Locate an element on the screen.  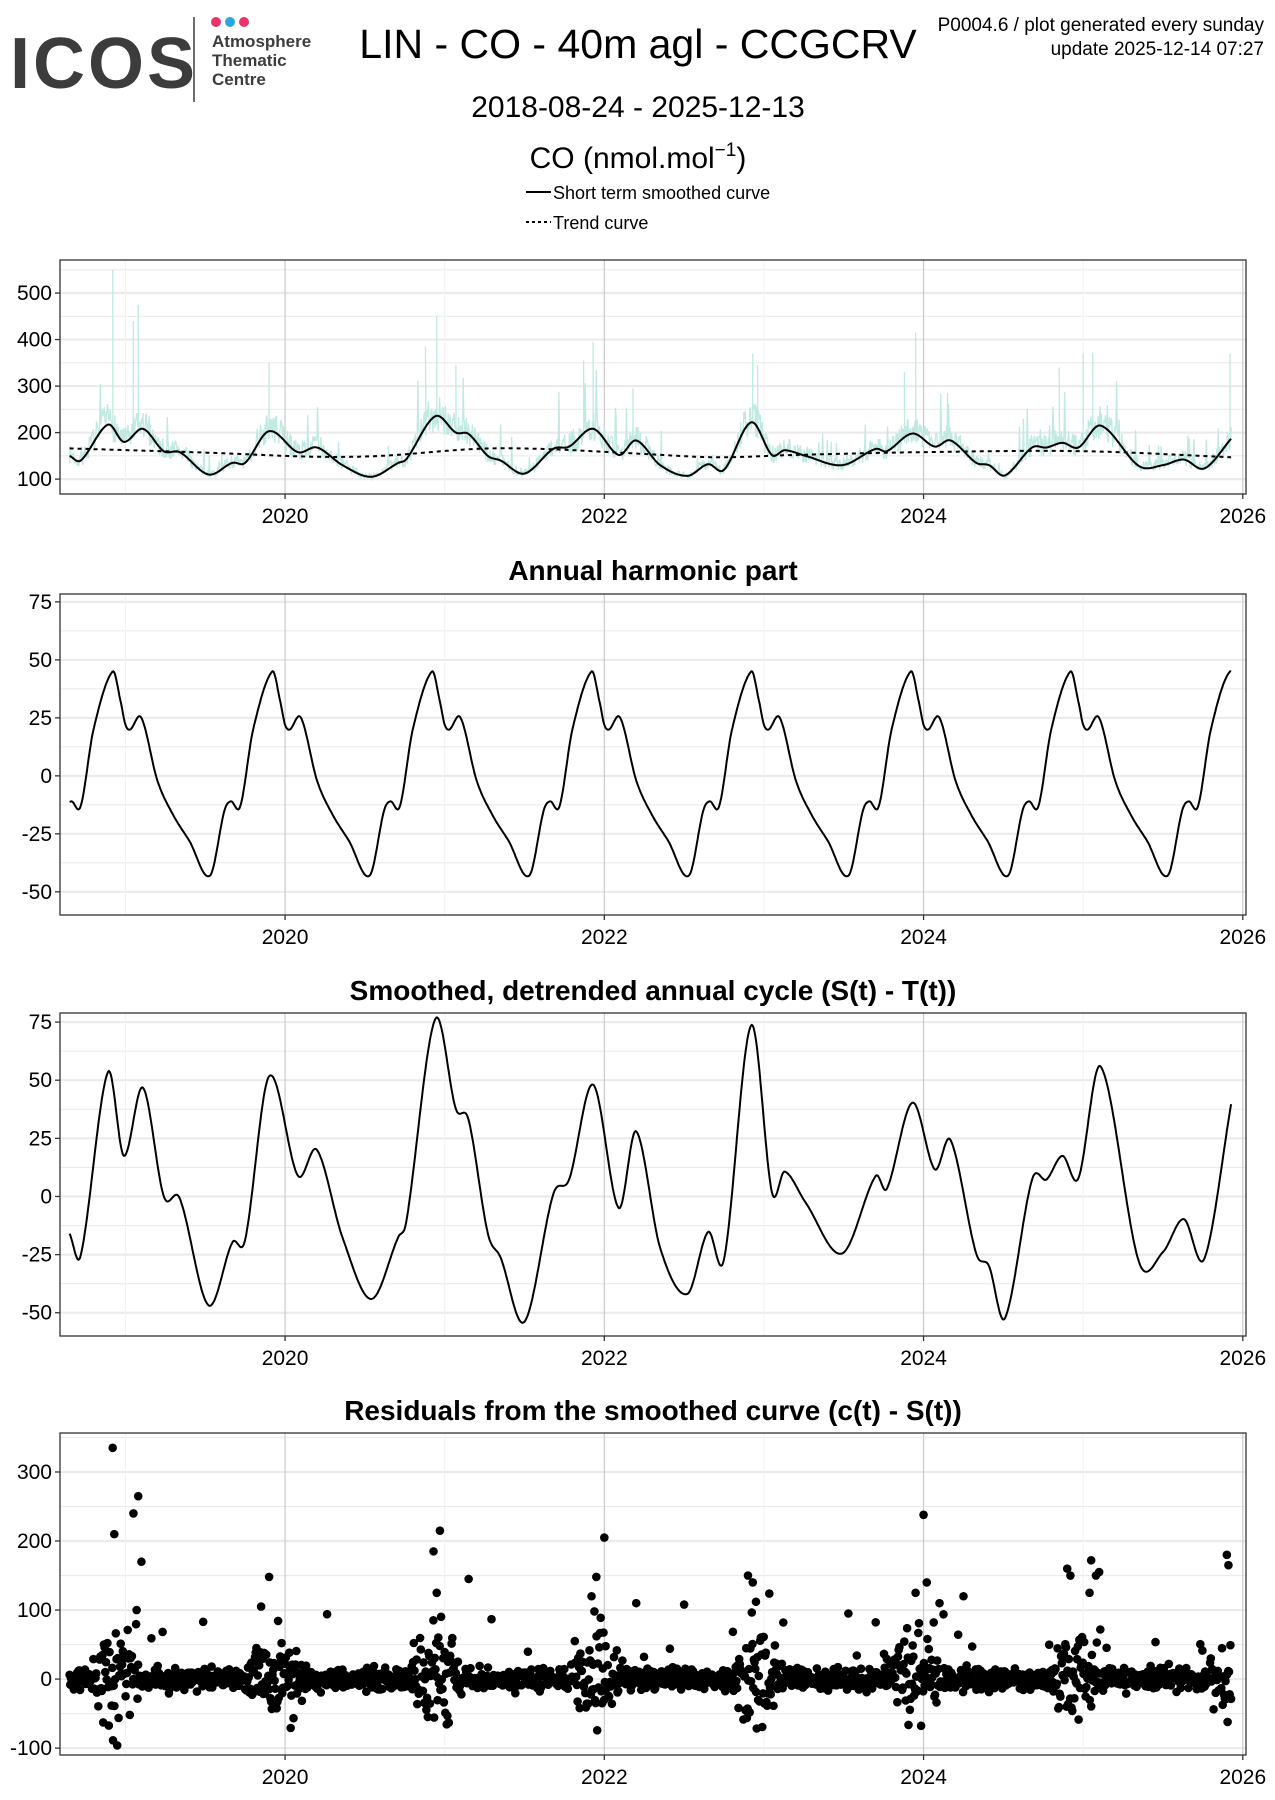
x-tick-label: 2026 is located at coordinates (1242, 1358).